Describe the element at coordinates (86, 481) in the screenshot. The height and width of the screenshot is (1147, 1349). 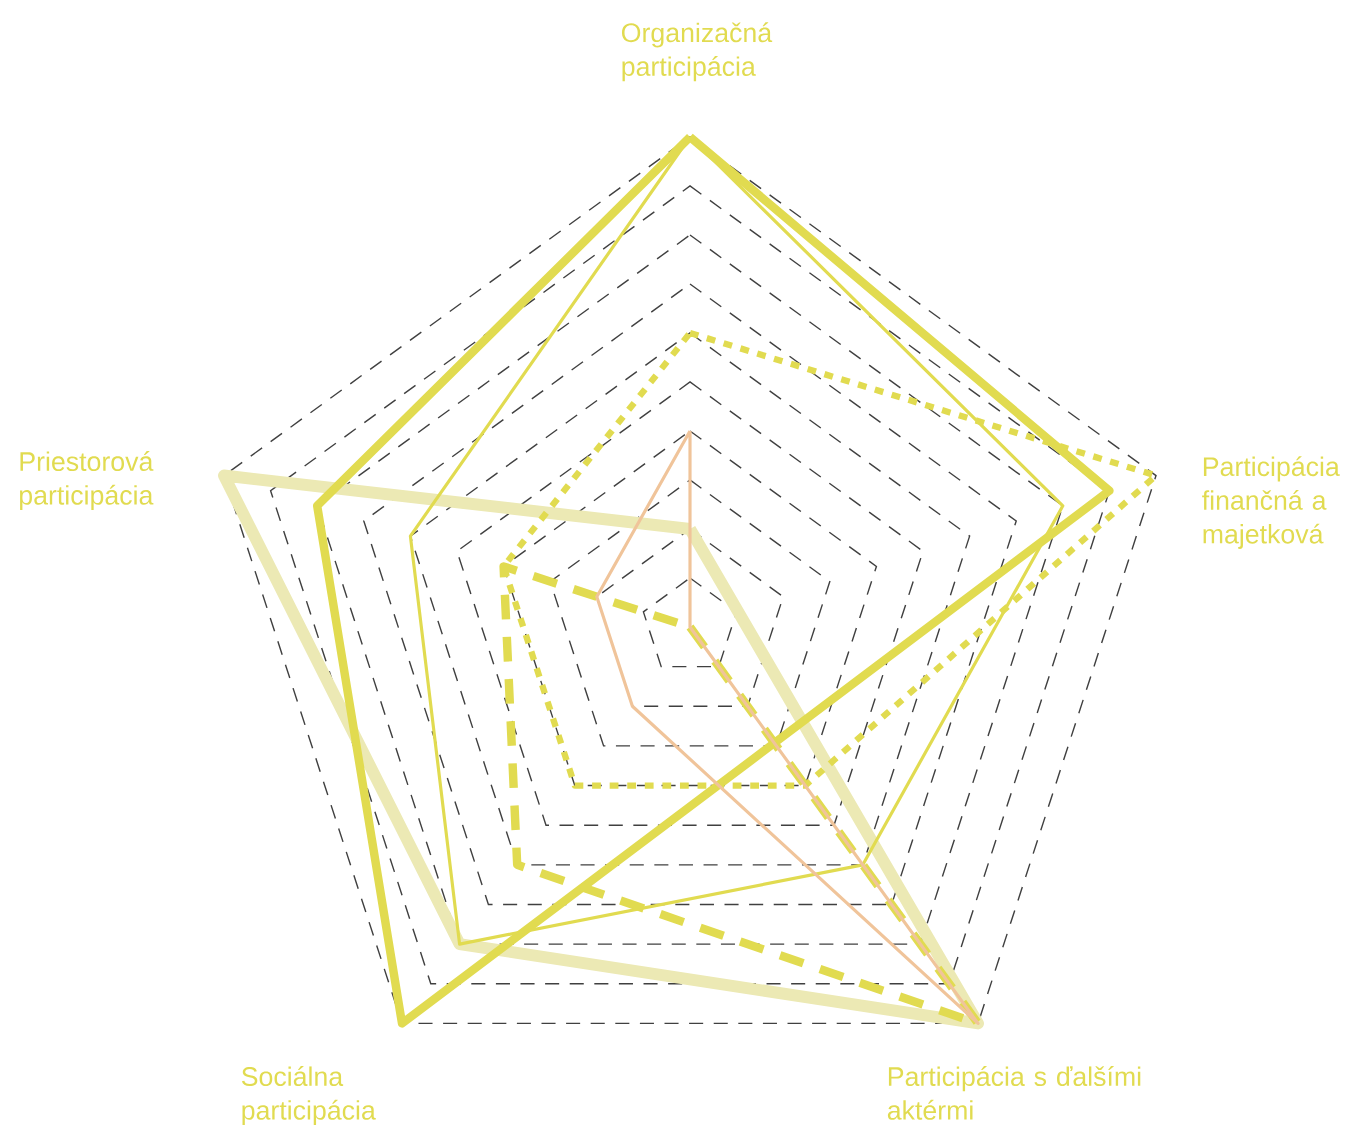
I see `spoke-label: Priestorová participácia` at that location.